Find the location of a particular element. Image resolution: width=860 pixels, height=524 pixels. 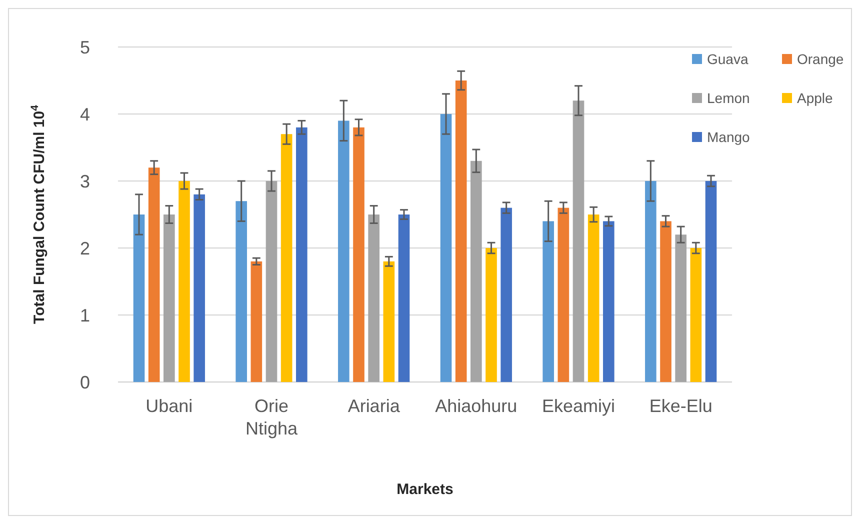

y-tick-label: 0 is located at coordinates (85, 382).